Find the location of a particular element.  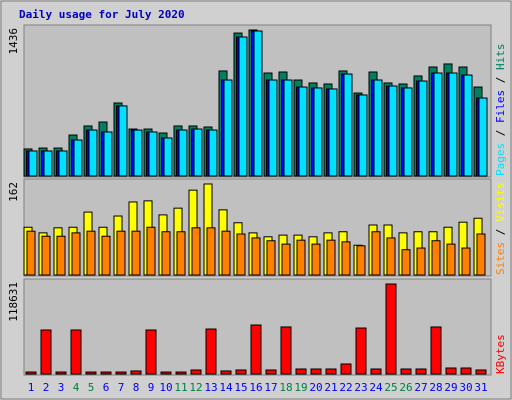

x-tick-label: 11 is located at coordinates (180, 387).